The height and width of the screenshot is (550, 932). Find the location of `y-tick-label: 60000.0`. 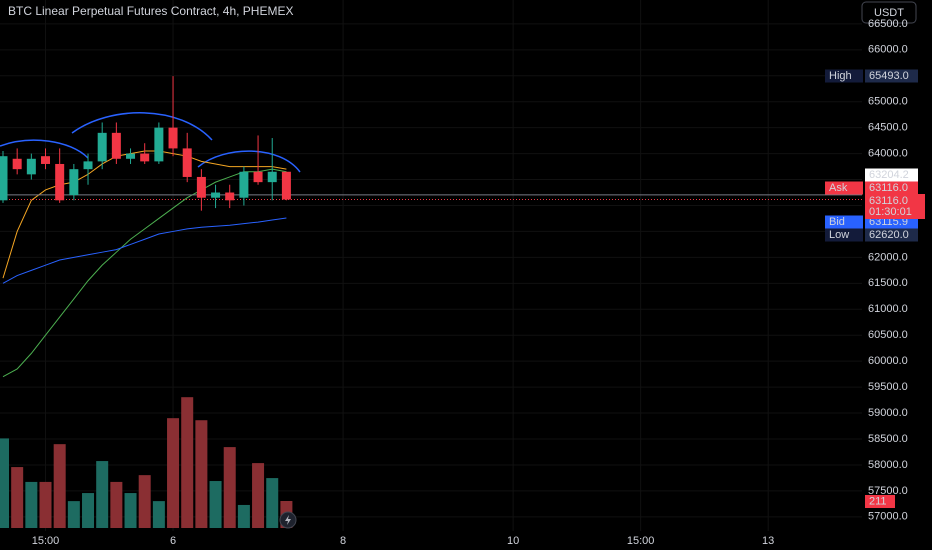

y-tick-label: 60000.0 is located at coordinates (888, 361).